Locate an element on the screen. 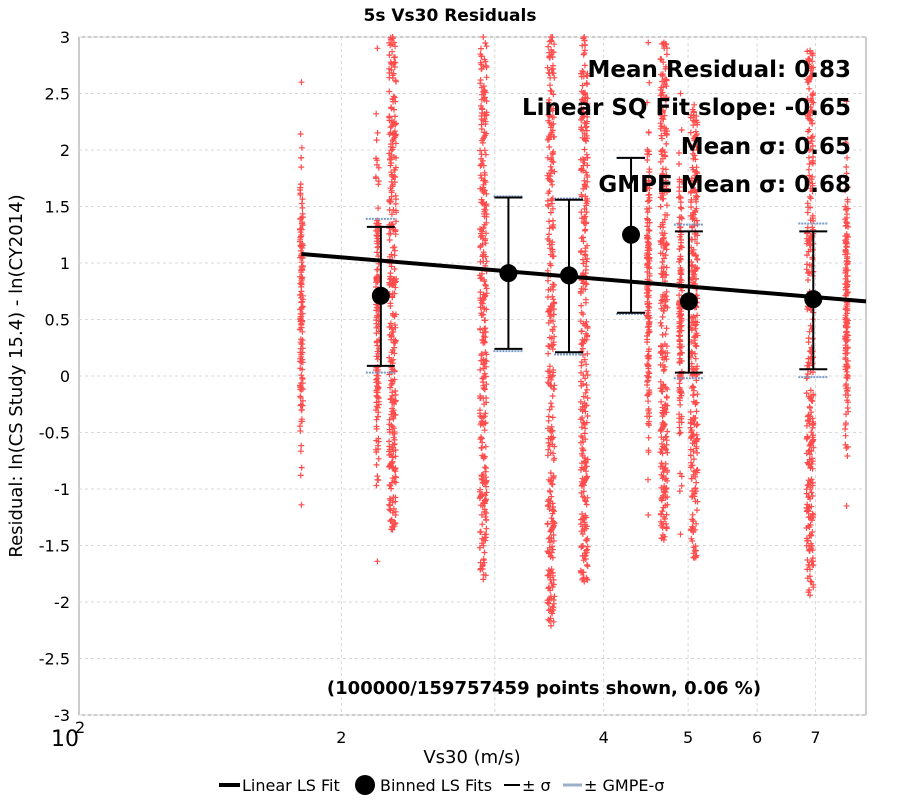 Image resolution: width=900 pixels, height=800 pixels. points-shown-note: (100000/159757459 points shown, 0.06 %) is located at coordinates (544, 688).